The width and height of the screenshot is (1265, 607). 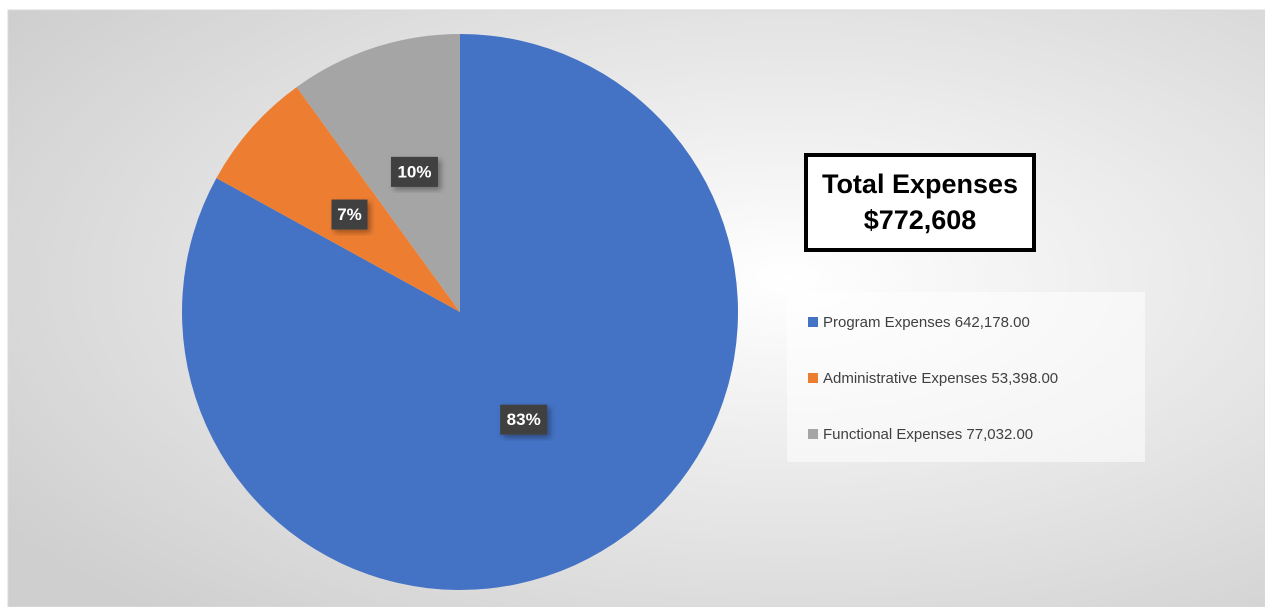 I want to click on total-box, so click(x=920, y=202).